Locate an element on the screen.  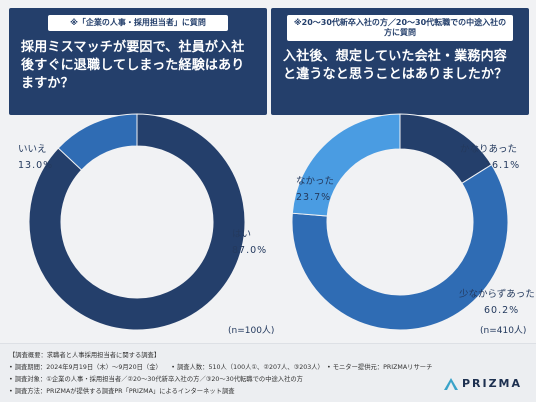
chart1-slice-1-value: 87.0% is located at coordinates (249, 250).